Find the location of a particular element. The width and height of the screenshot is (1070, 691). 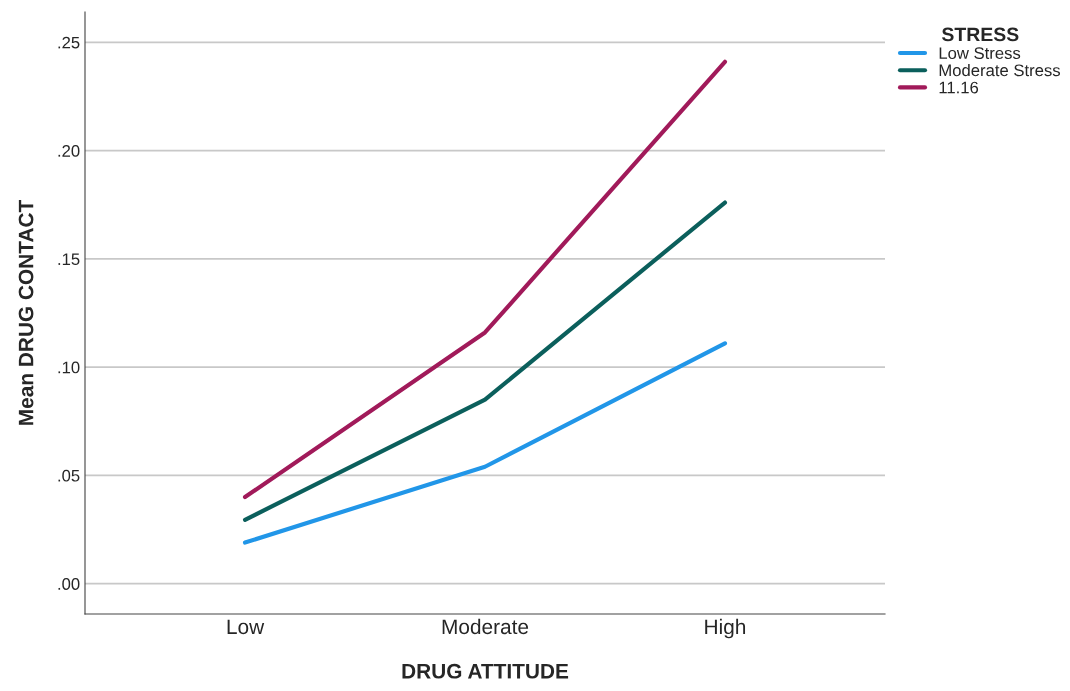

y-tick-label: .00 is located at coordinates (69, 584).